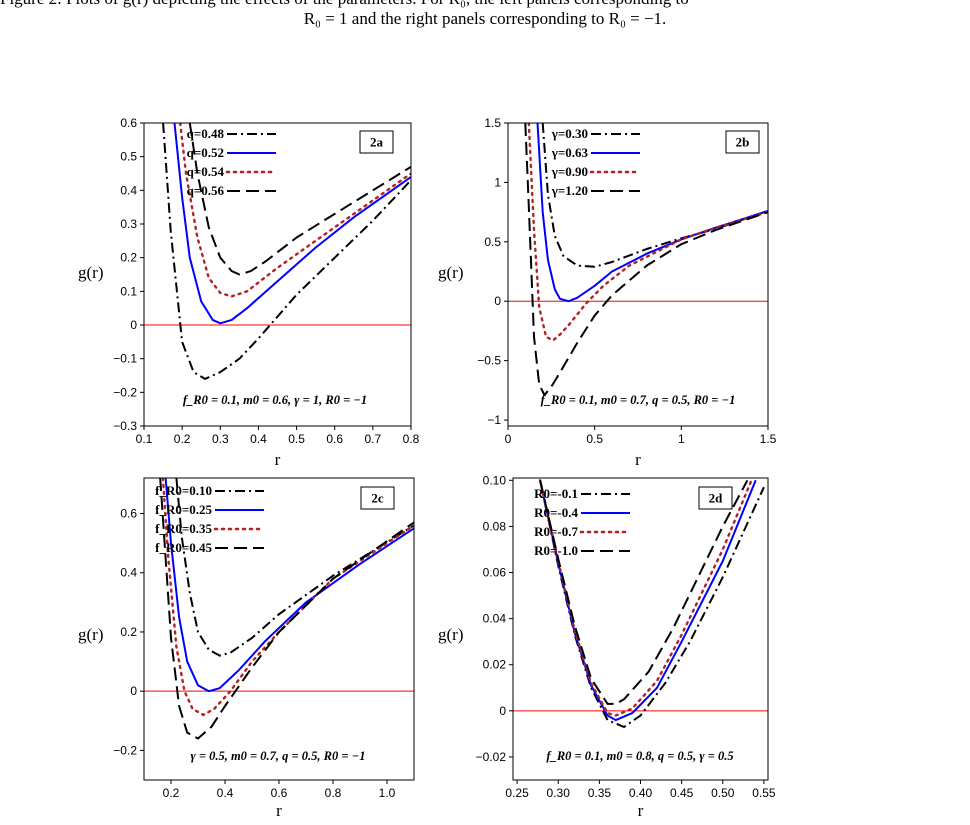 The width and height of the screenshot is (970, 825). What do you see at coordinates (556, 493) in the screenshot?
I see `legend-entry-label: R0=-0.1` at bounding box center [556, 493].